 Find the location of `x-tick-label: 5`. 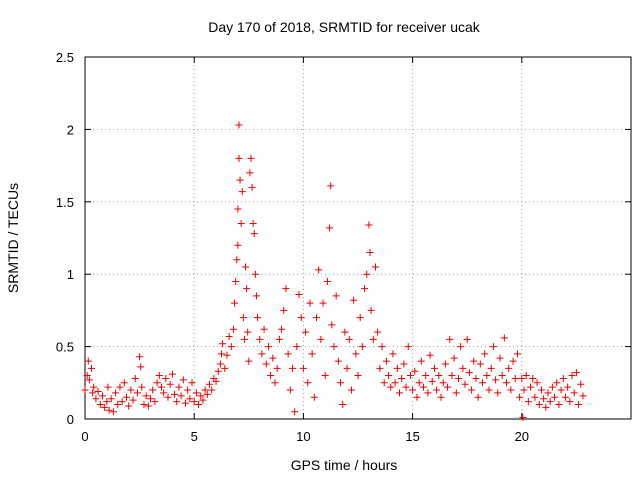

x-tick-label: 5 is located at coordinates (194, 436).